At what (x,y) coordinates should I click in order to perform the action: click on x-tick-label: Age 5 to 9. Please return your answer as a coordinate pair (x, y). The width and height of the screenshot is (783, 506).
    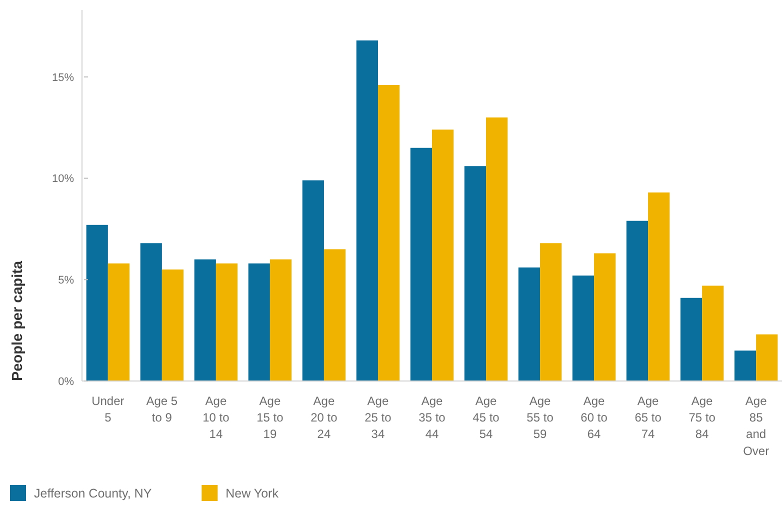
    Looking at the image, I should click on (162, 409).